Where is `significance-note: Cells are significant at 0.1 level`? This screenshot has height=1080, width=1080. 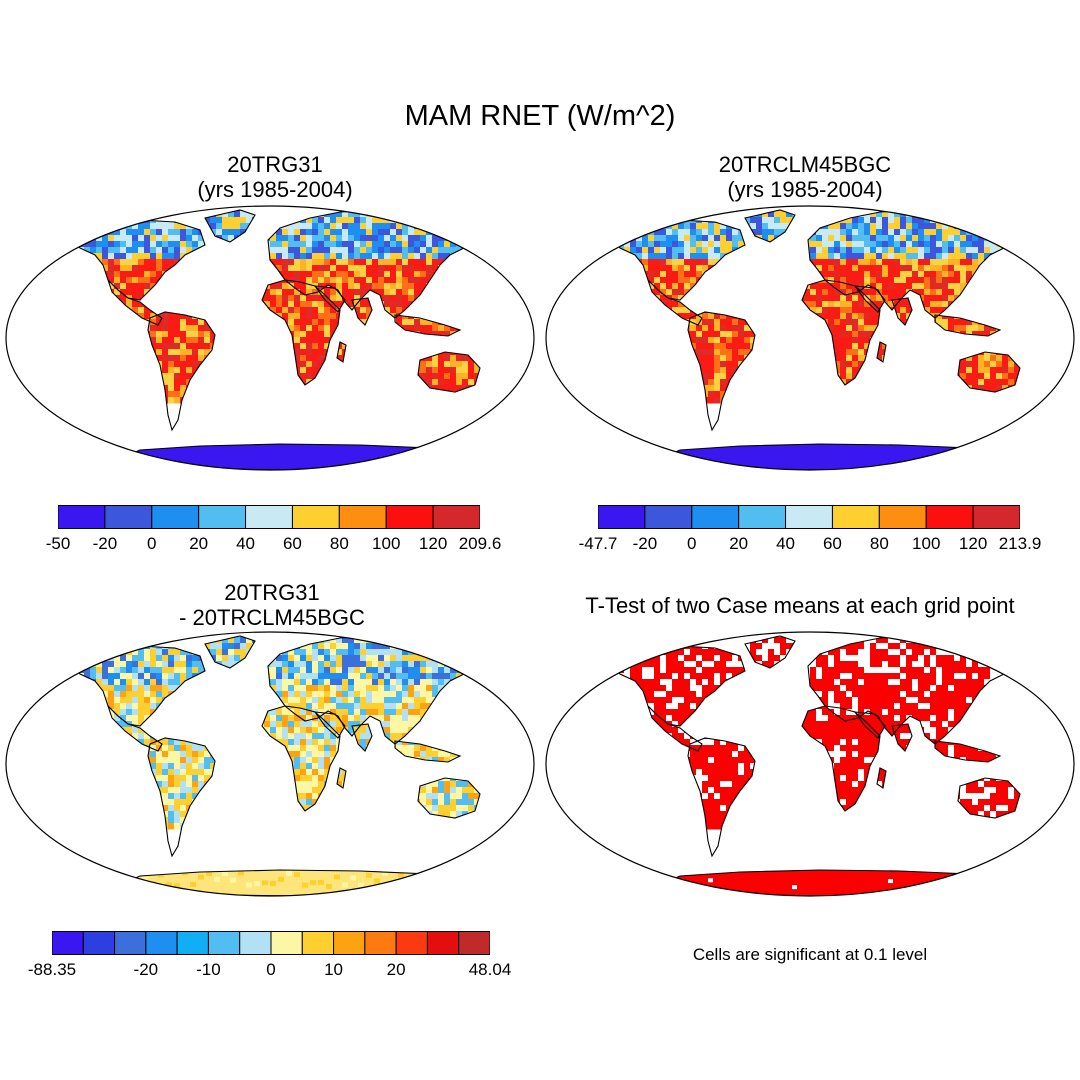
significance-note: Cells are significant at 0.1 level is located at coordinates (810, 954).